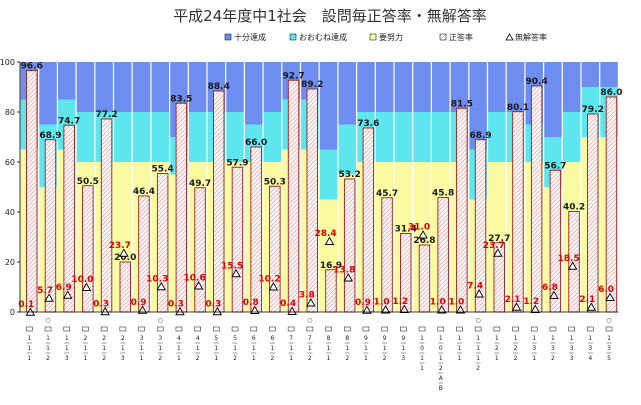 This screenshot has height=405, width=641. Describe the element at coordinates (198, 358) in the screenshot. I see `x-label-char-9-2: 2` at that location.